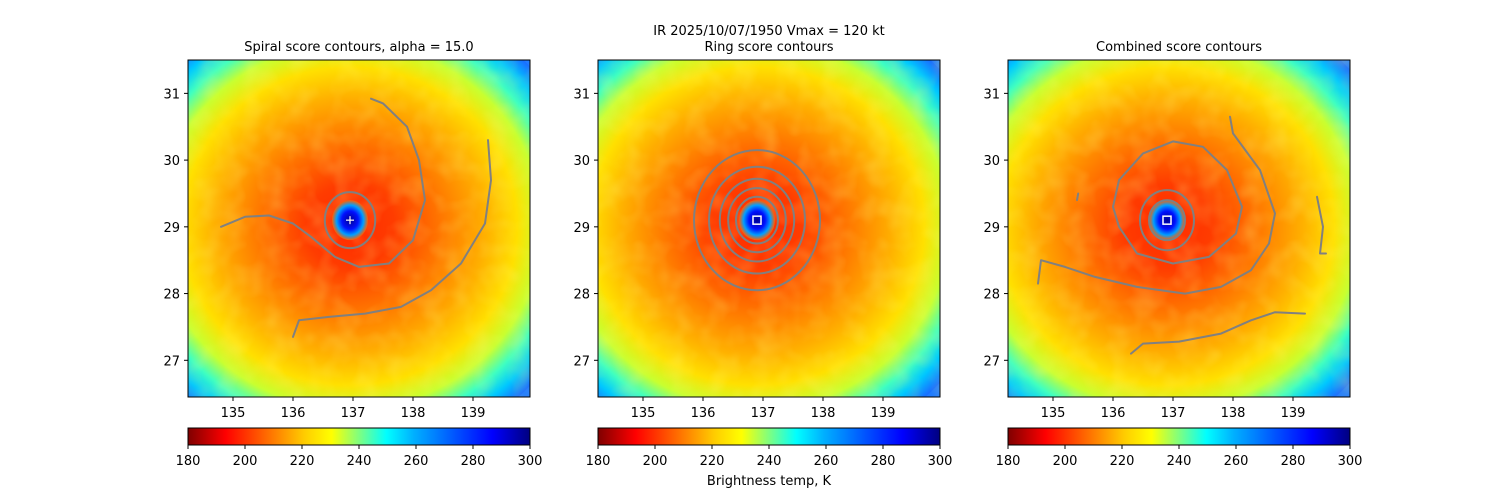  Describe the element at coordinates (1179, 47) in the screenshot. I see `panel-title: Combined score contours` at that location.